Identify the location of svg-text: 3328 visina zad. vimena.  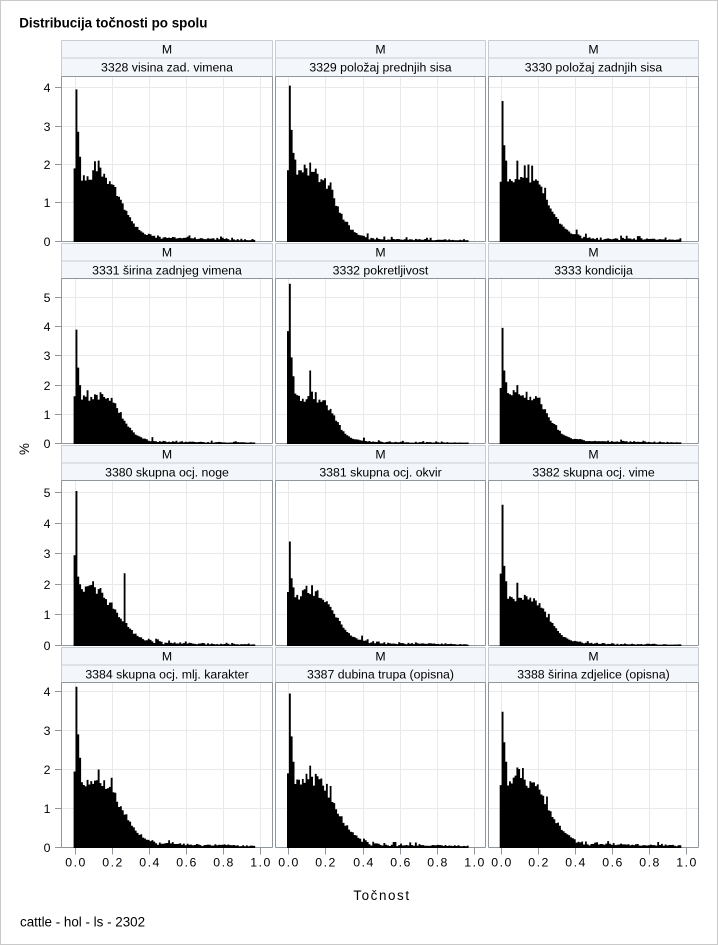
(167, 67).